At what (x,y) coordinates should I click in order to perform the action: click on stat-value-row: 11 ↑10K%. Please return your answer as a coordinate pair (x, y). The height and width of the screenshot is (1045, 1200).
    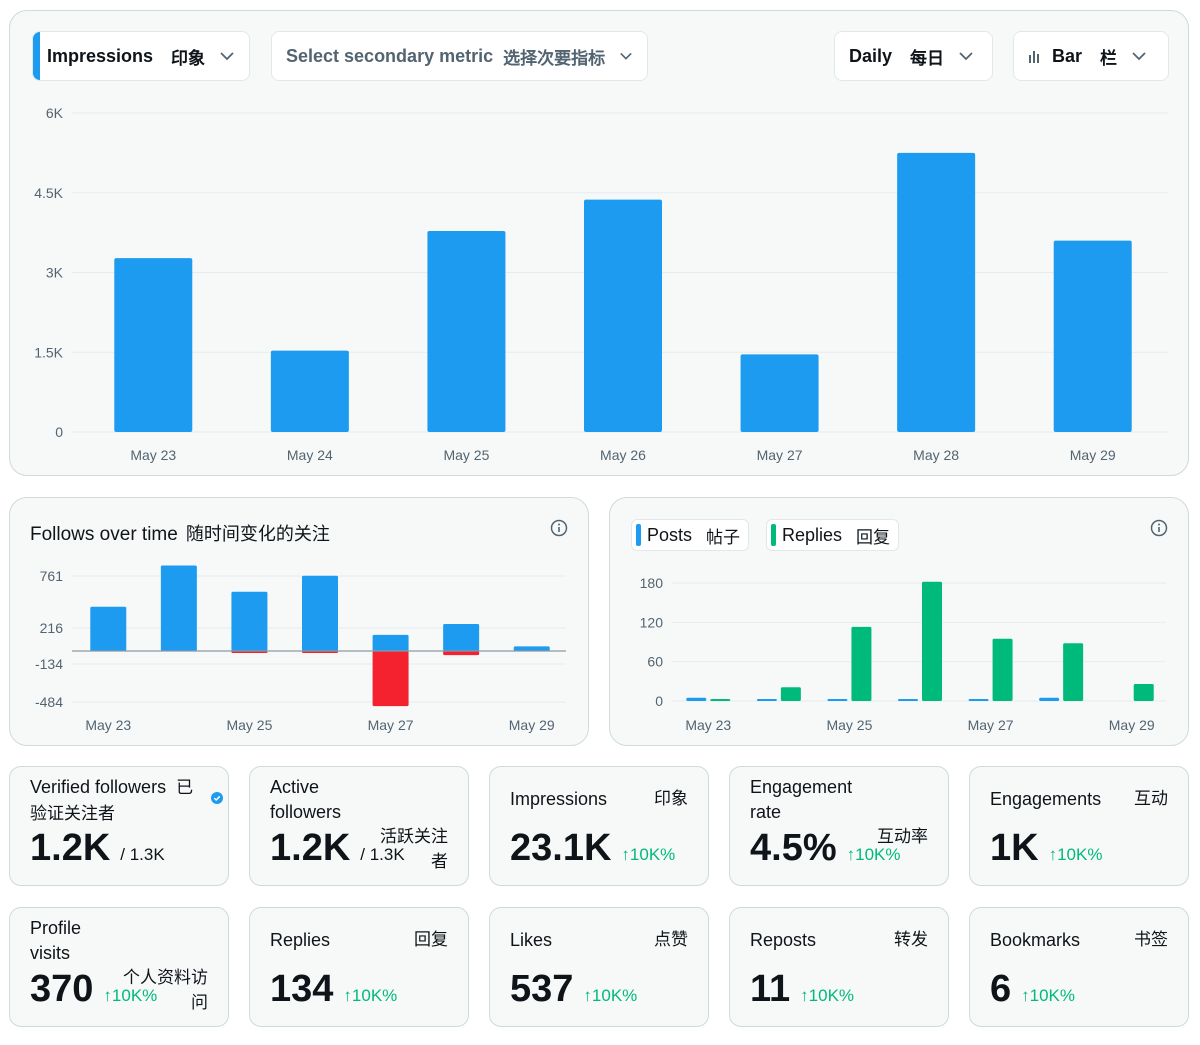
    Looking at the image, I should click on (802, 989).